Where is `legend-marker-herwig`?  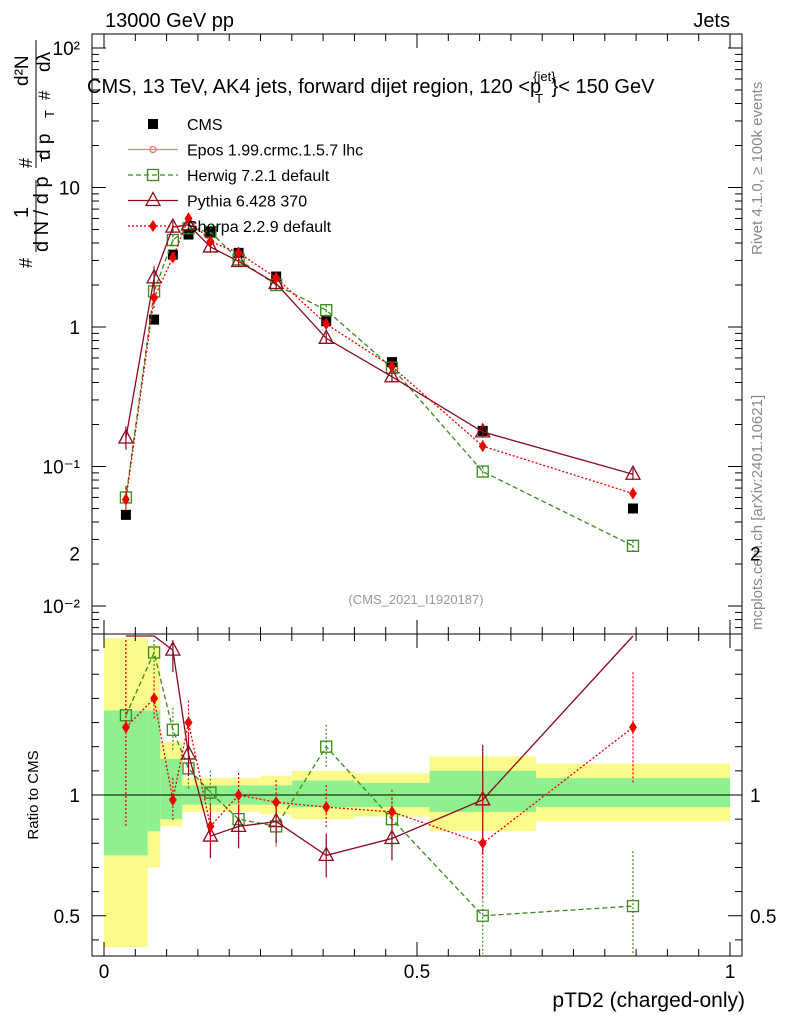
legend-marker-herwig is located at coordinates (153, 175).